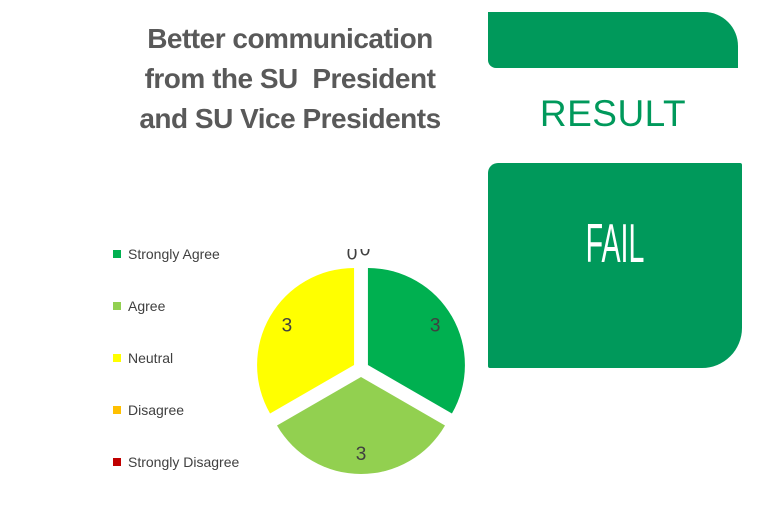 This screenshot has width=775, height=509. What do you see at coordinates (176, 306) in the screenshot?
I see `legend-item: Agree` at bounding box center [176, 306].